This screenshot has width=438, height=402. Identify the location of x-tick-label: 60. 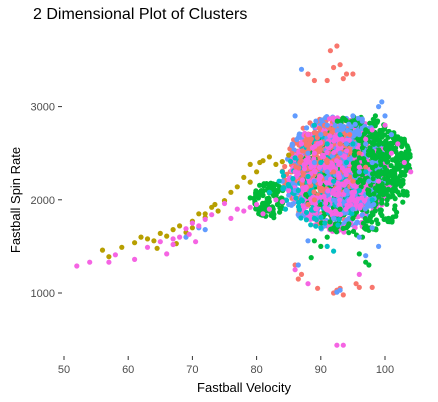
(128, 370).